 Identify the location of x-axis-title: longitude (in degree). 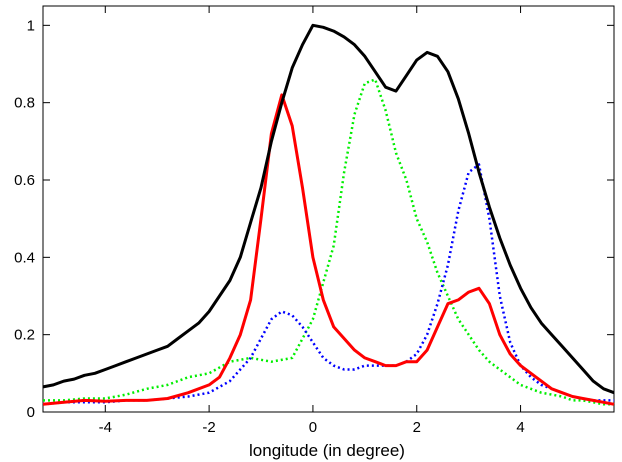
(327, 450).